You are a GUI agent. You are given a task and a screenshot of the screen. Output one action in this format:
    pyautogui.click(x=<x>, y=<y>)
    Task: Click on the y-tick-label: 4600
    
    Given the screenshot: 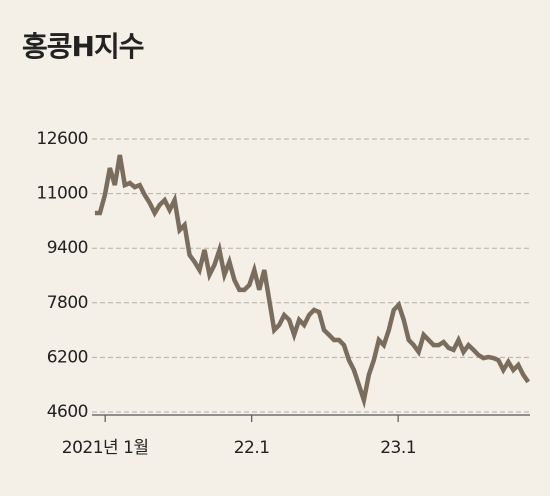 What is the action you would take?
    pyautogui.click(x=67, y=412)
    